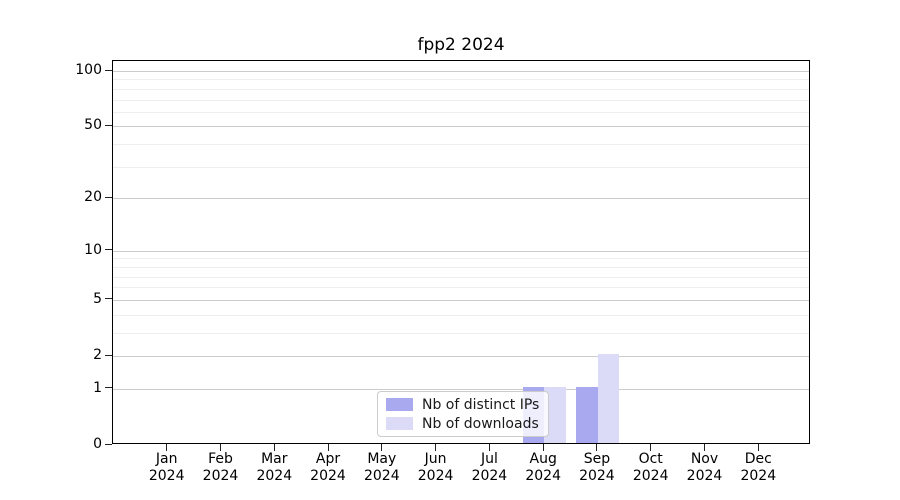  I want to click on legend-item-distinct-ips: Nb of distinct IPs, so click(463, 404).